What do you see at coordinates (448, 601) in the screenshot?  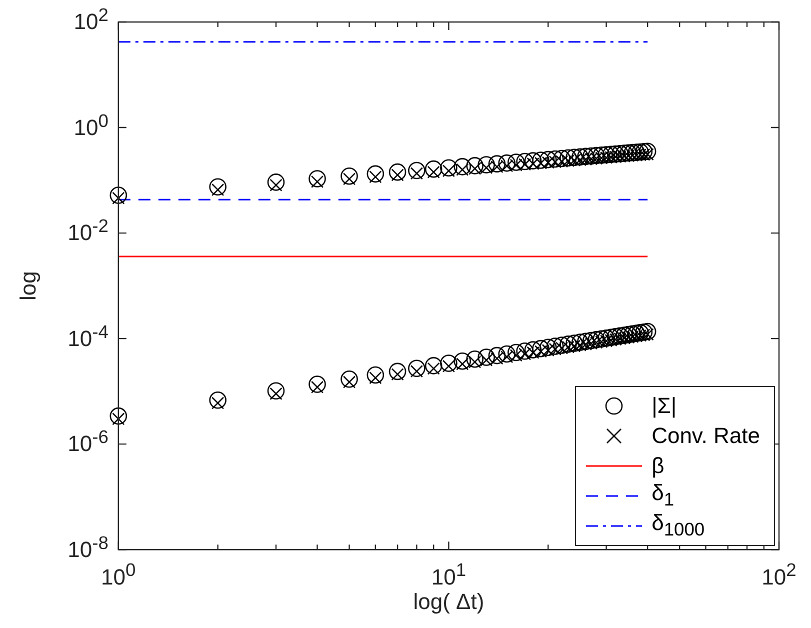 I see `x-axis-title: log( Δt)` at bounding box center [448, 601].